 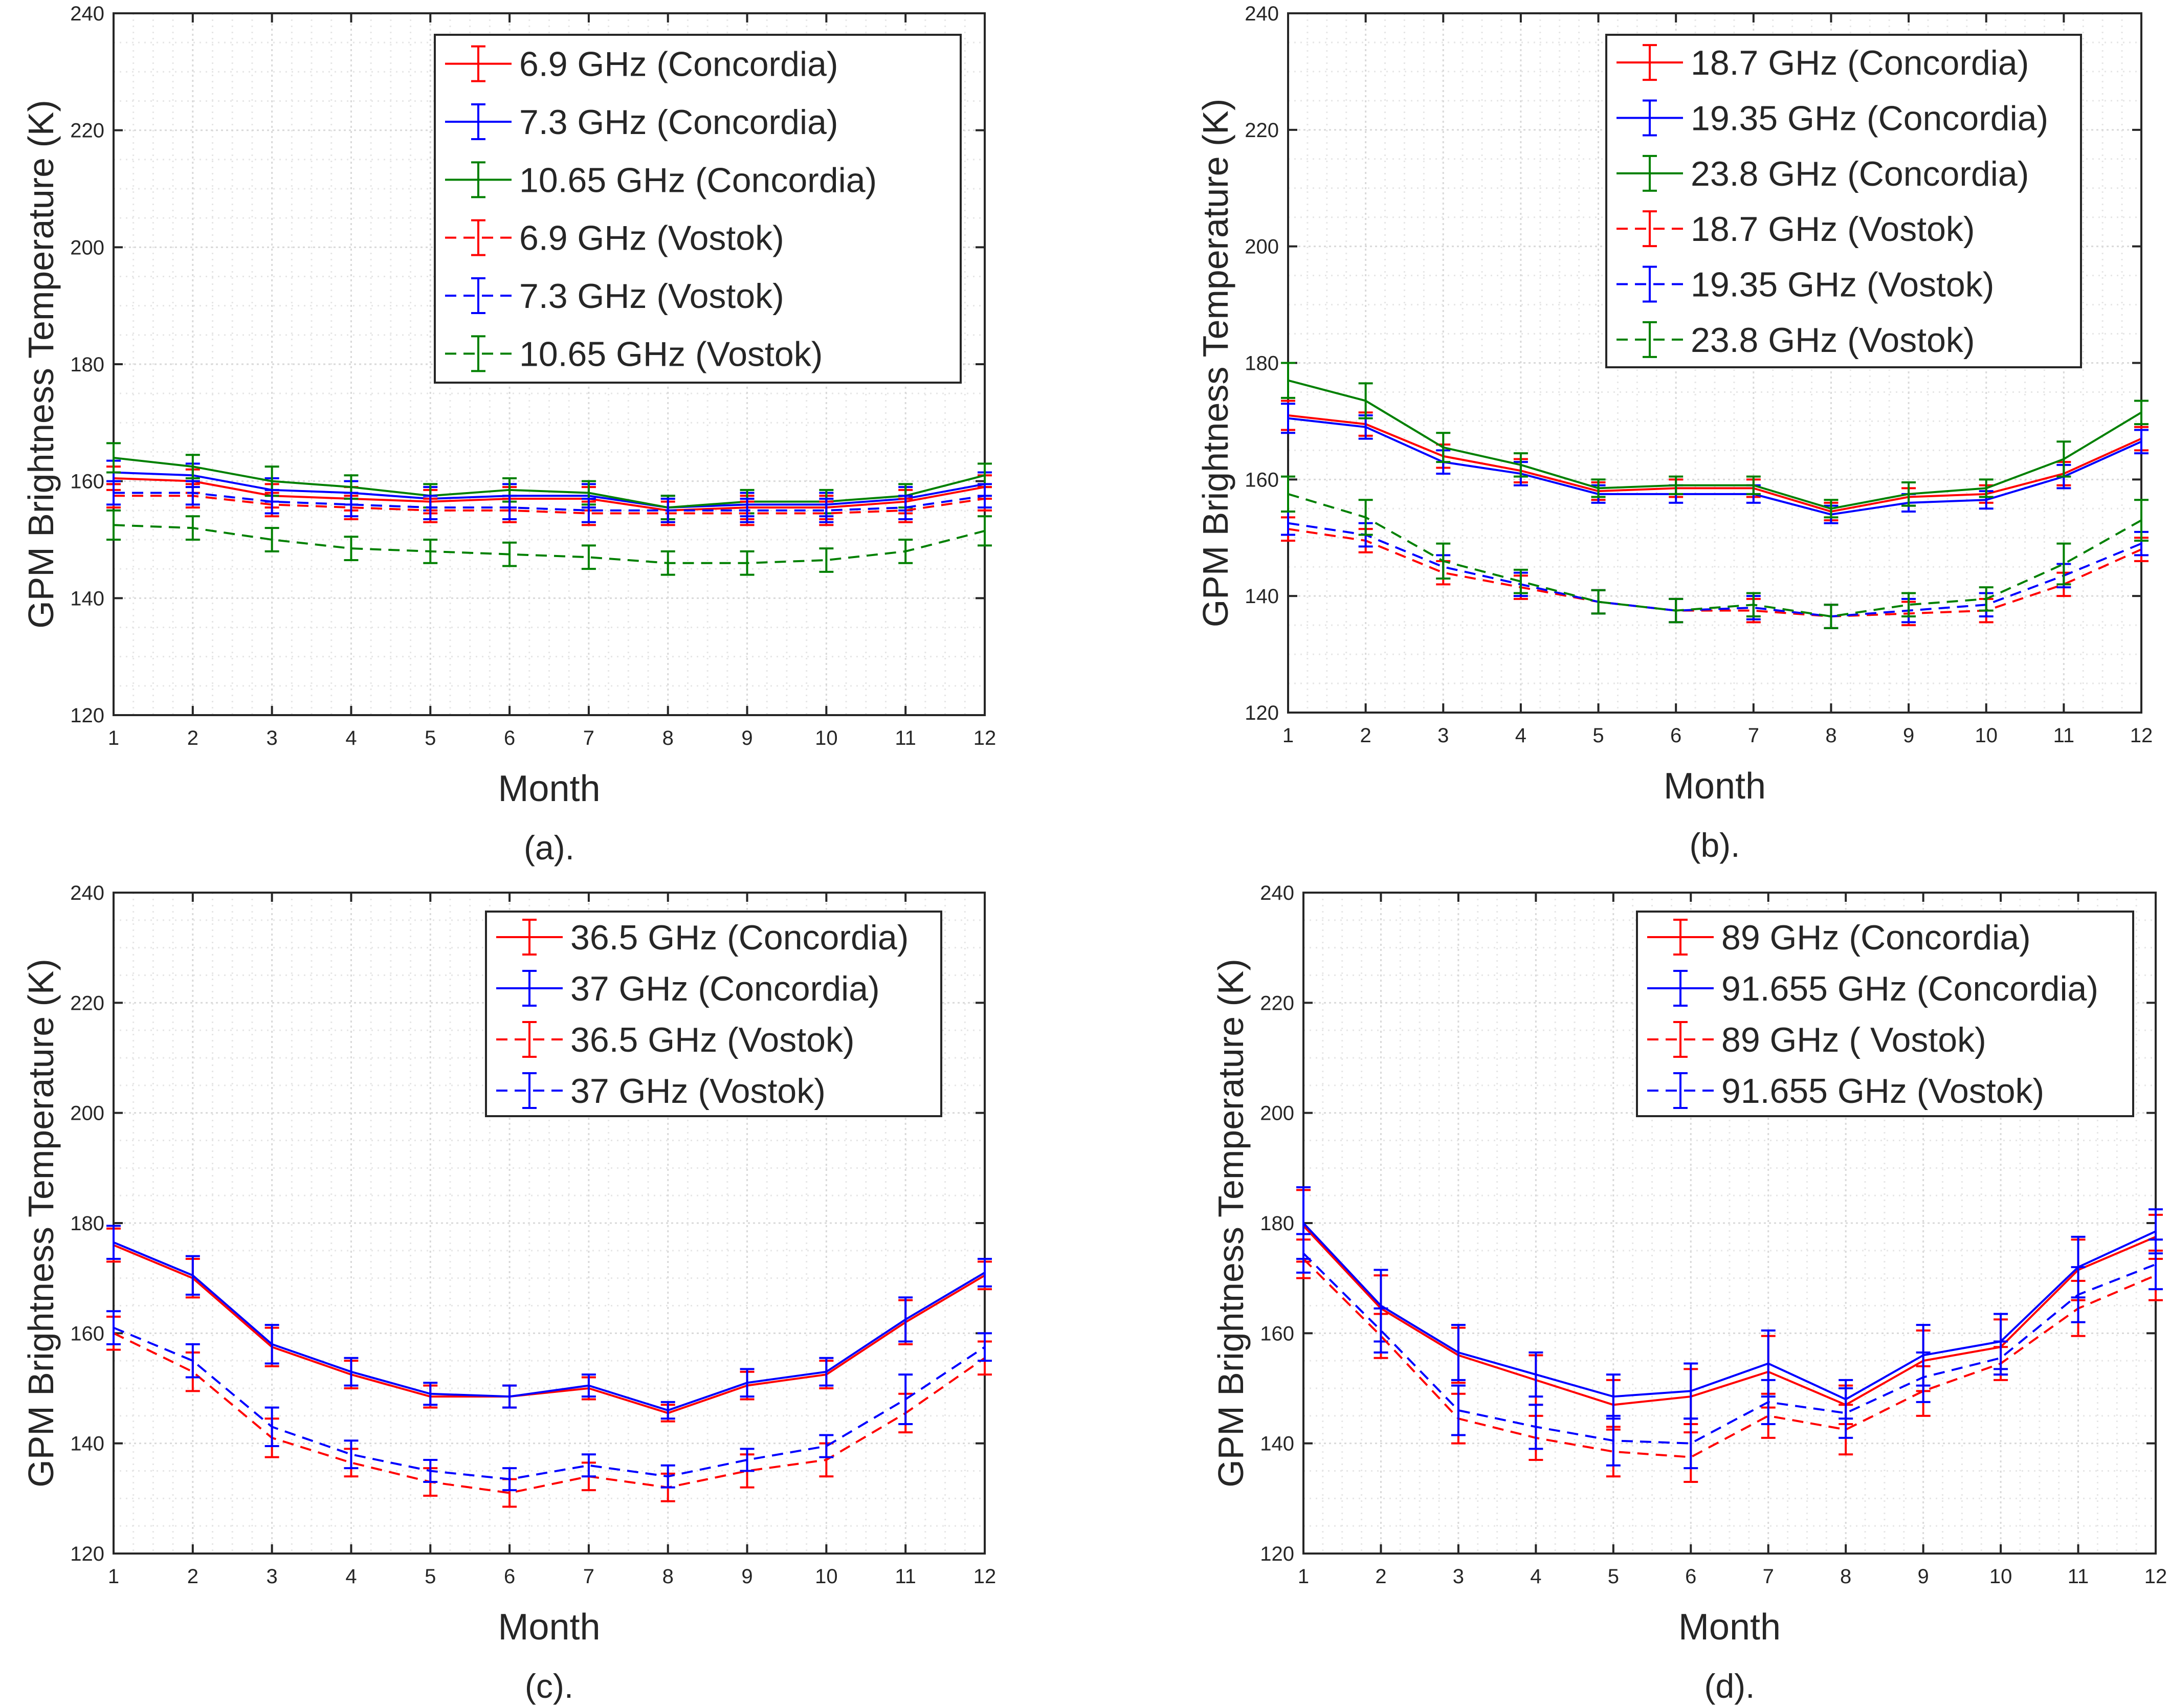 I want to click on x-tick-label: 11, so click(x=2064, y=735).